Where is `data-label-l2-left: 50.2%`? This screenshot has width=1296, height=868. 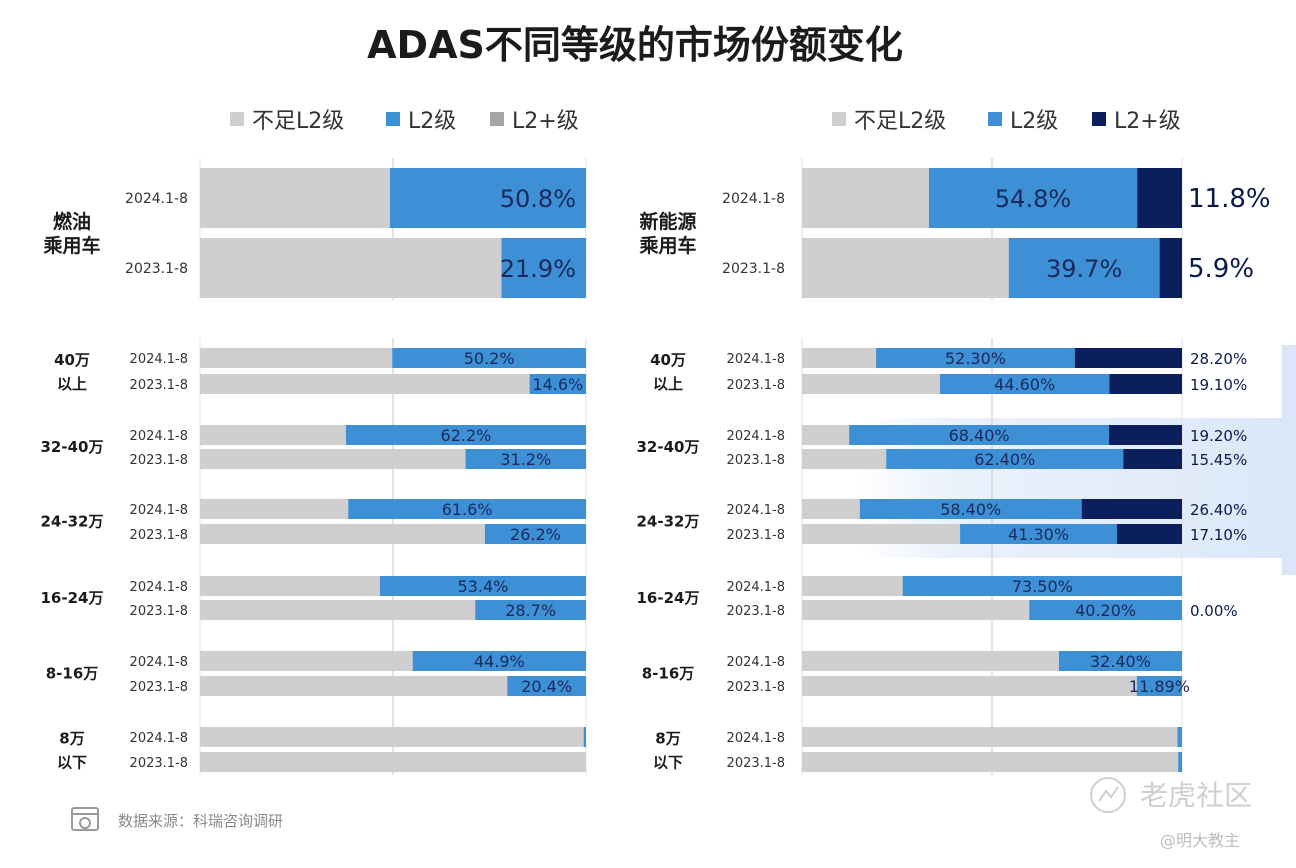 data-label-l2-left: 50.2% is located at coordinates (489, 358).